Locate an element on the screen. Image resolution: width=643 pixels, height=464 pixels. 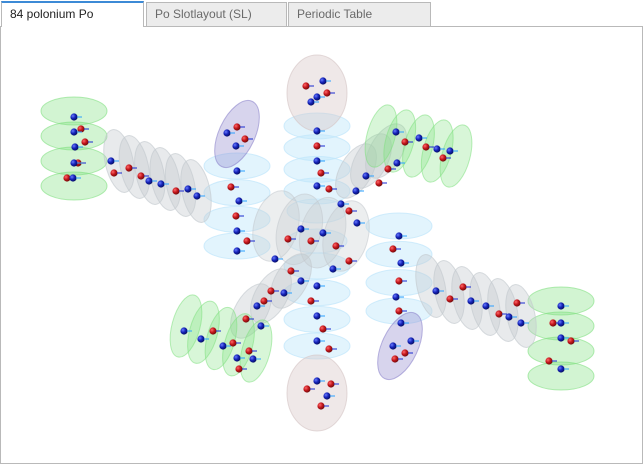
tab-polonium: 84 polonium Po is located at coordinates (72, 14).